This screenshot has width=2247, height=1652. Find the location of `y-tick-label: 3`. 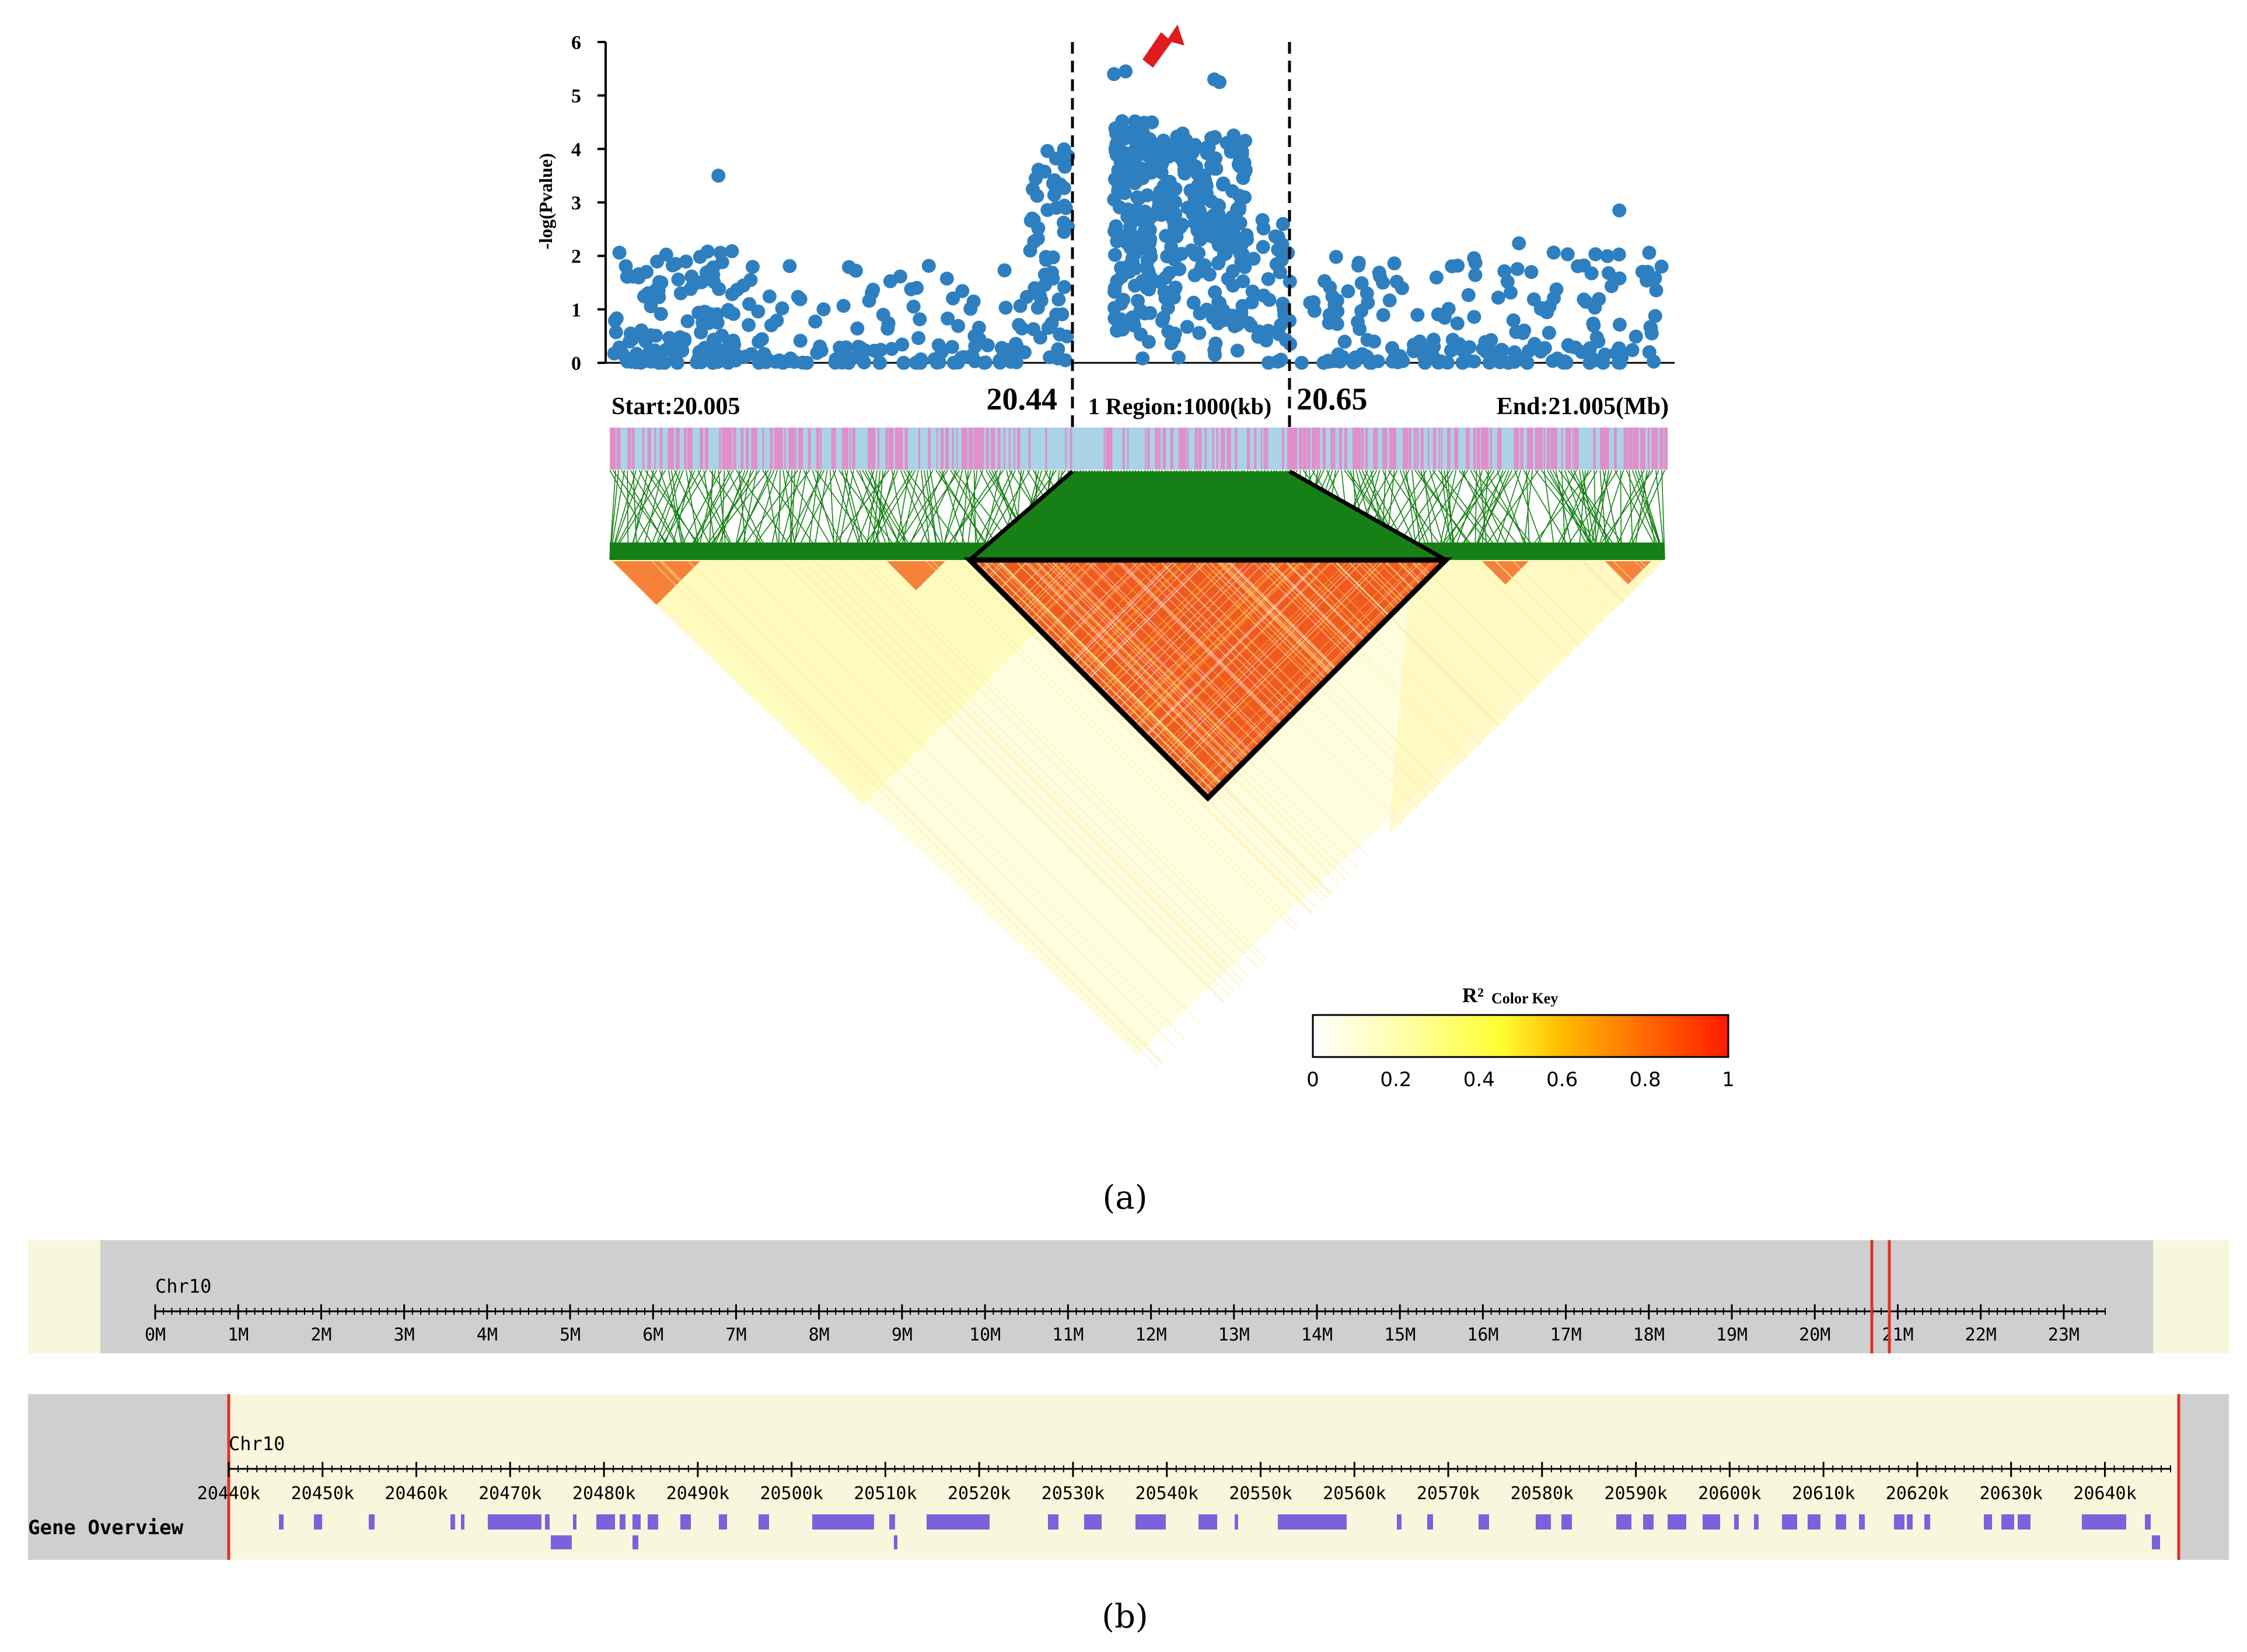

y-tick-label: 3 is located at coordinates (576, 203).